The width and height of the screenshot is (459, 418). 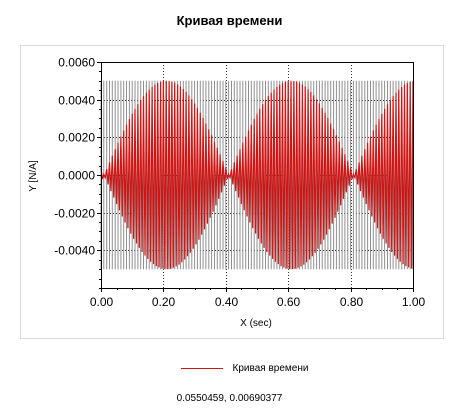 I want to click on legend-line-swatch, so click(x=201, y=368).